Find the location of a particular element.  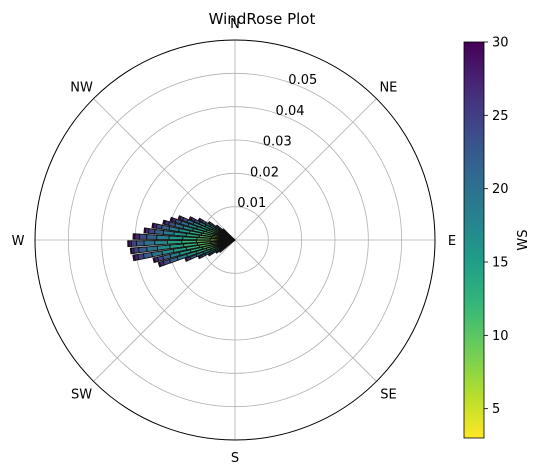

direction-label: N is located at coordinates (235, 24).